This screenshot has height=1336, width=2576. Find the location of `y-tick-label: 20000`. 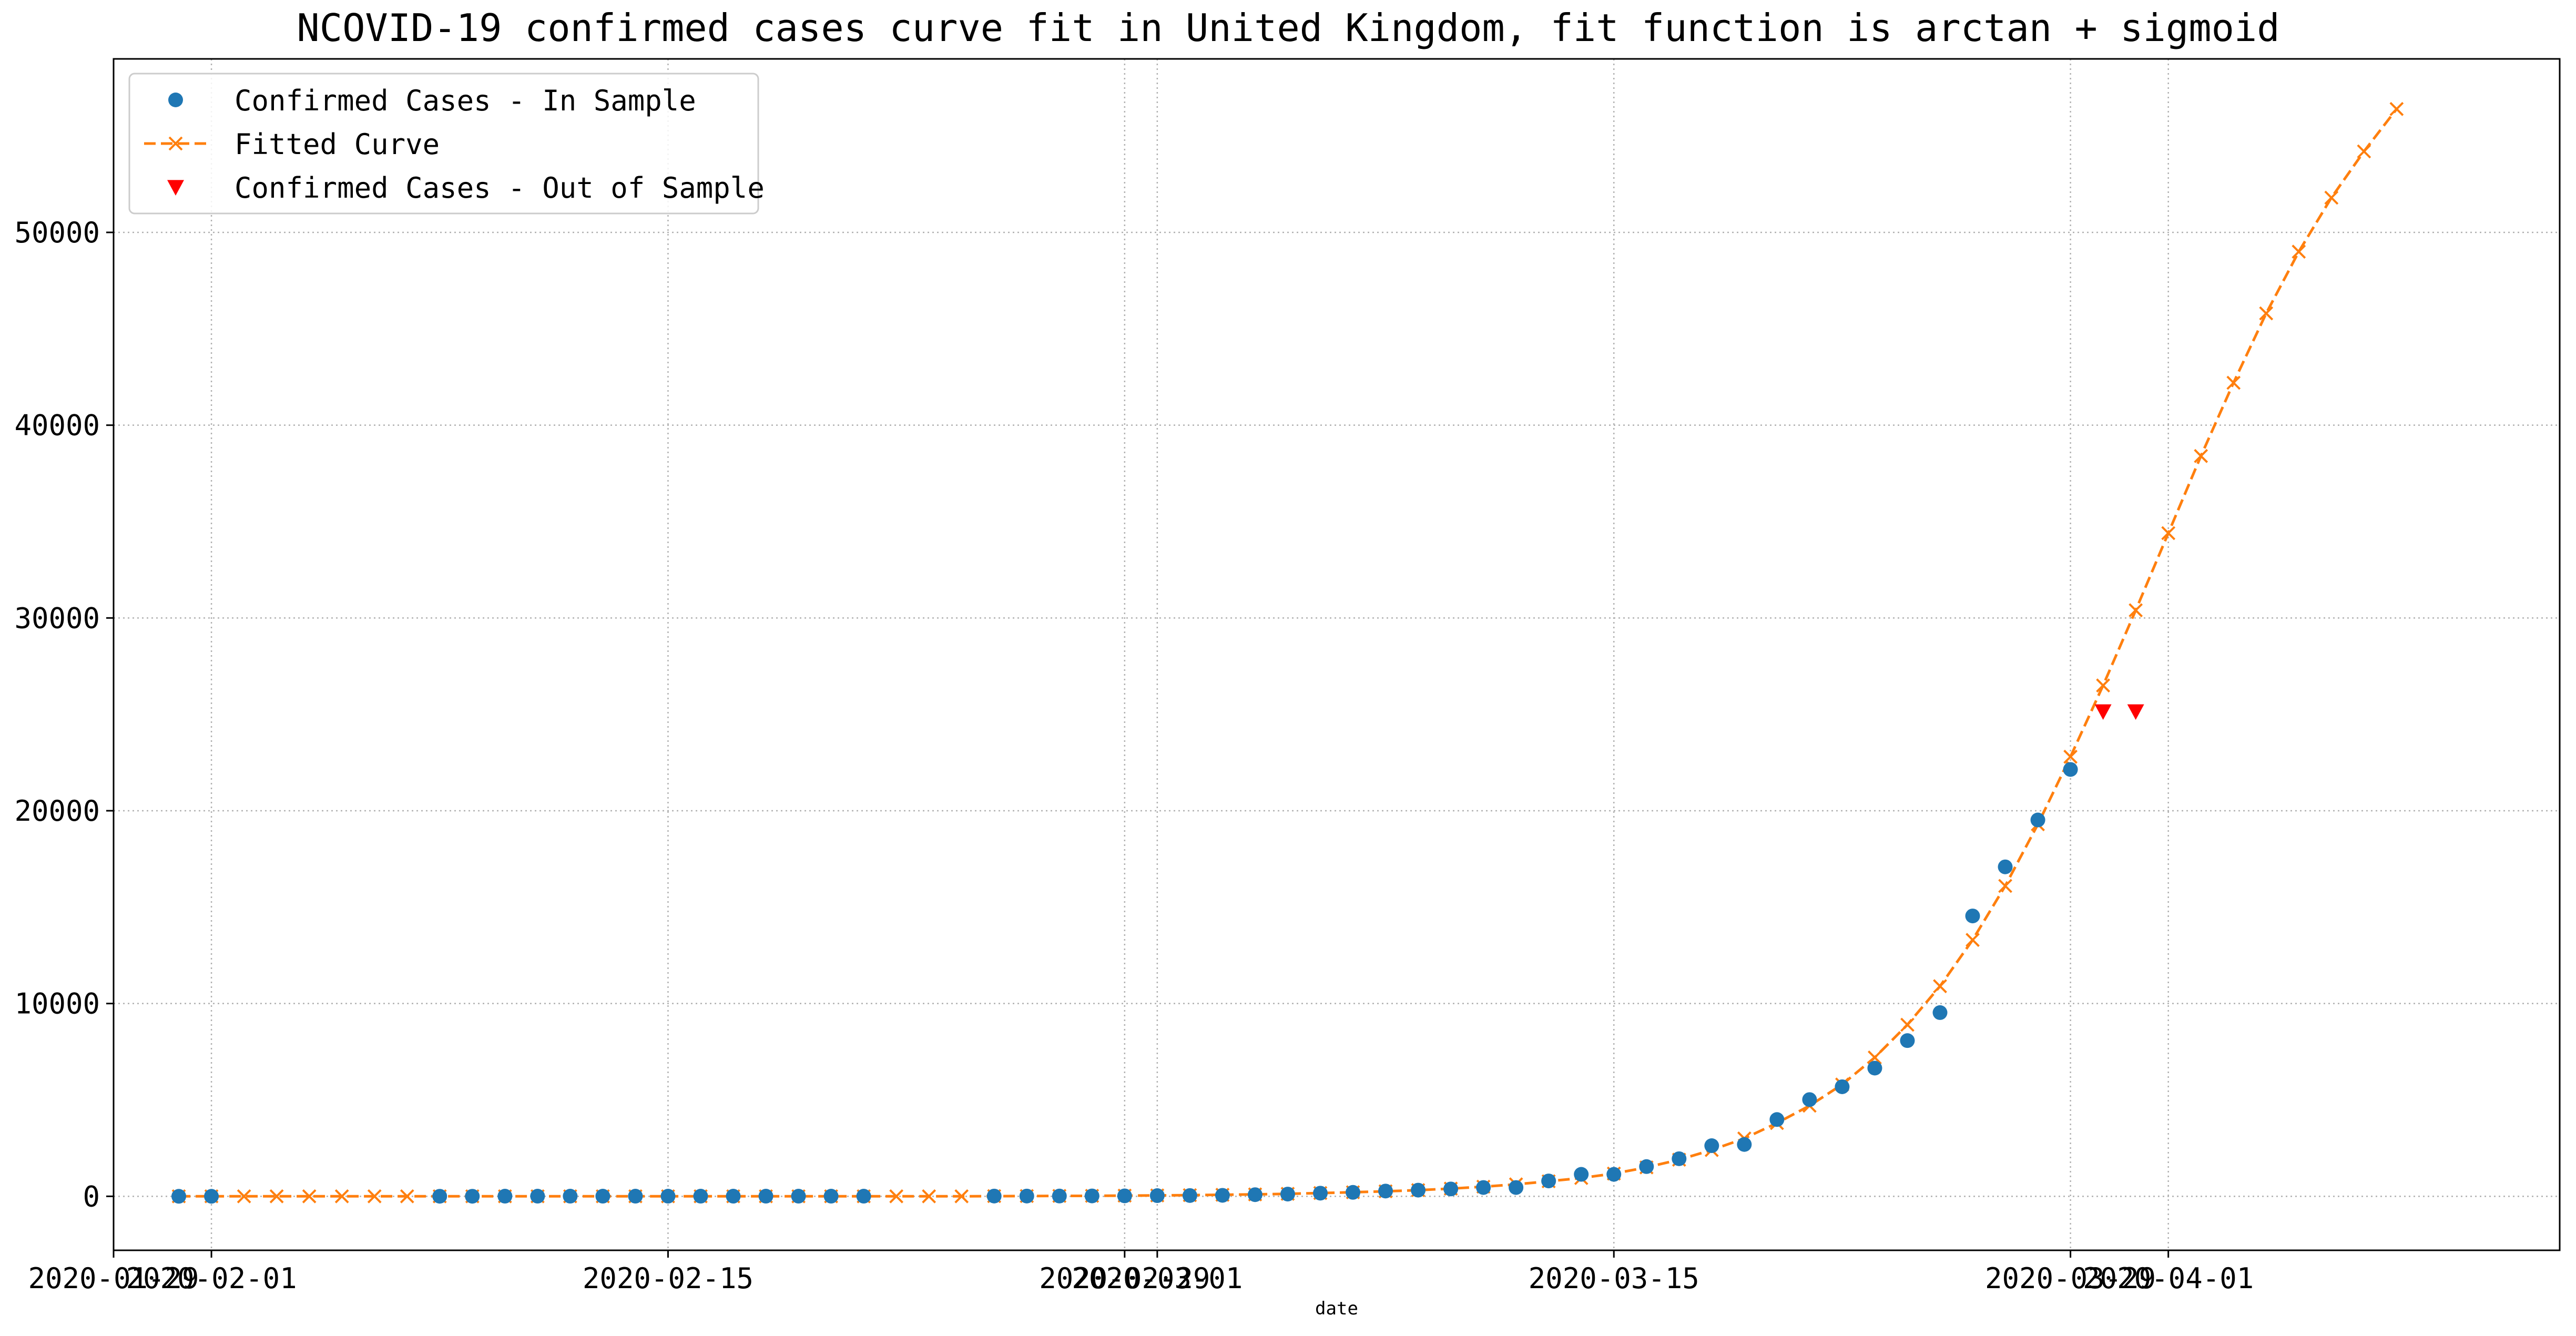

y-tick-label: 20000 is located at coordinates (57, 811).